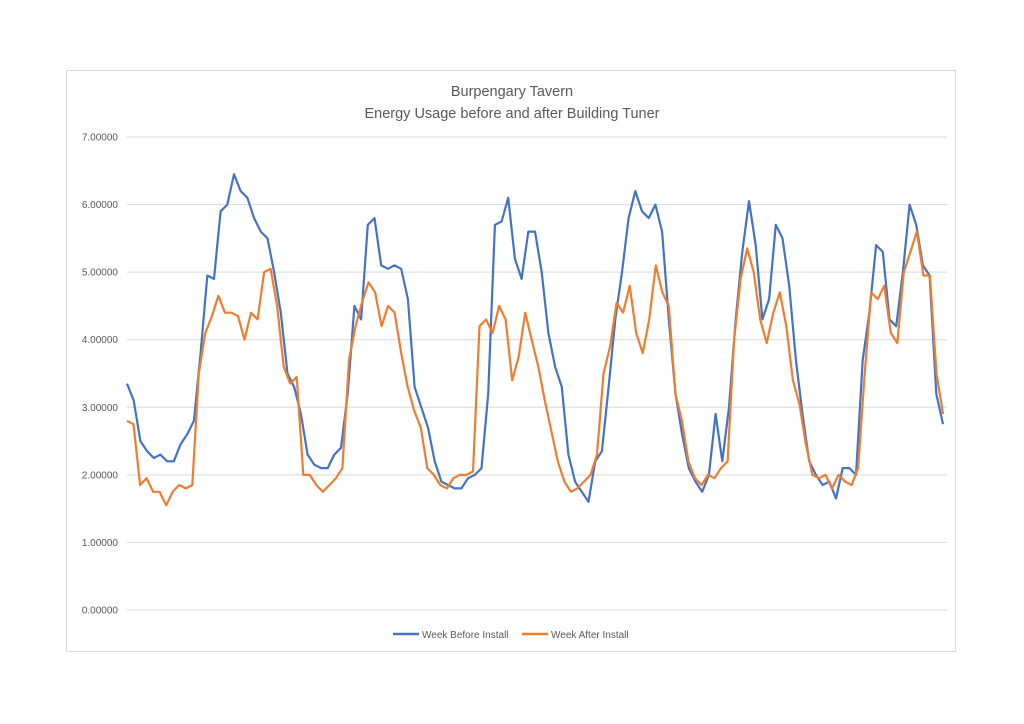  What do you see at coordinates (511, 635) in the screenshot?
I see `legend: Week Before Install Week After Install` at bounding box center [511, 635].